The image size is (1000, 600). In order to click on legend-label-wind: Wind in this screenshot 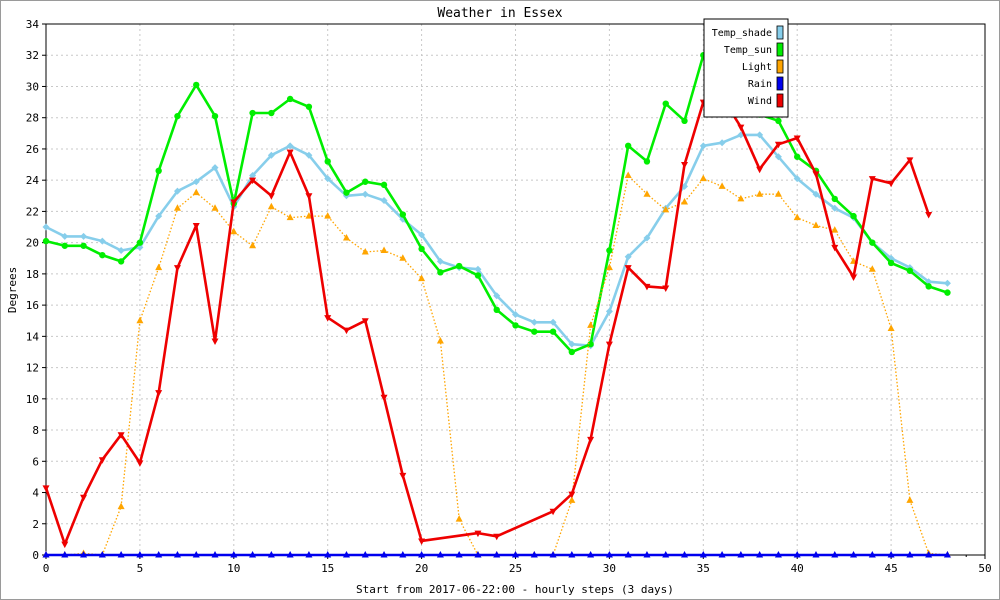, I will do `click(760, 101)`.